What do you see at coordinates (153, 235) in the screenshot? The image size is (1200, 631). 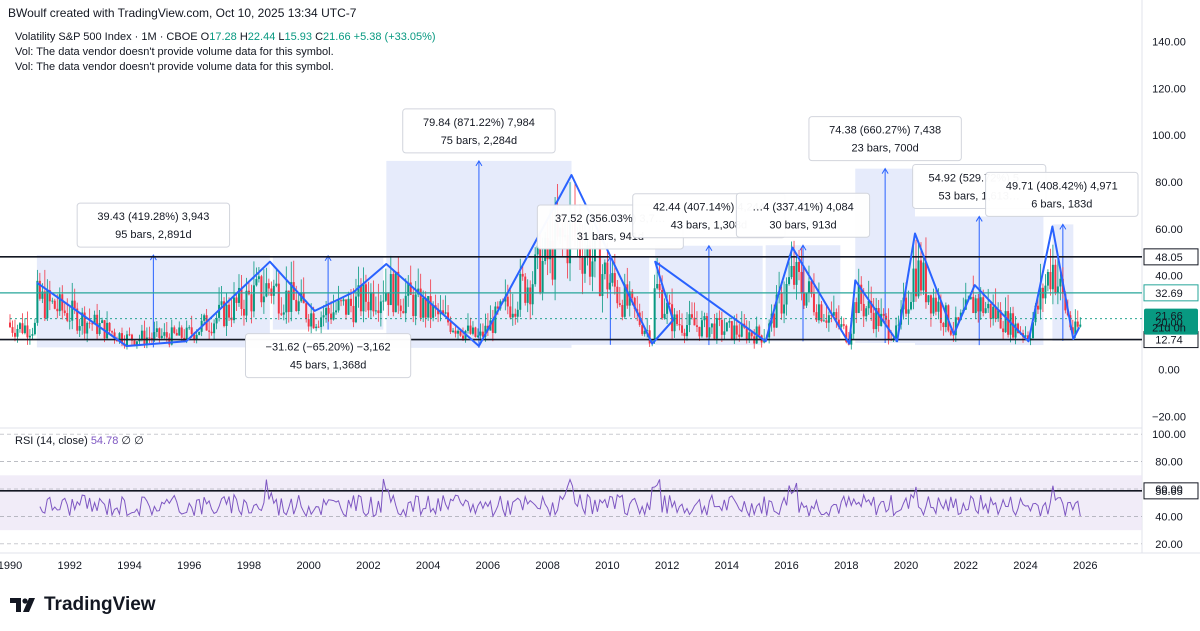 I see `measure-label-line2-0: 95 bars, 2,891d` at bounding box center [153, 235].